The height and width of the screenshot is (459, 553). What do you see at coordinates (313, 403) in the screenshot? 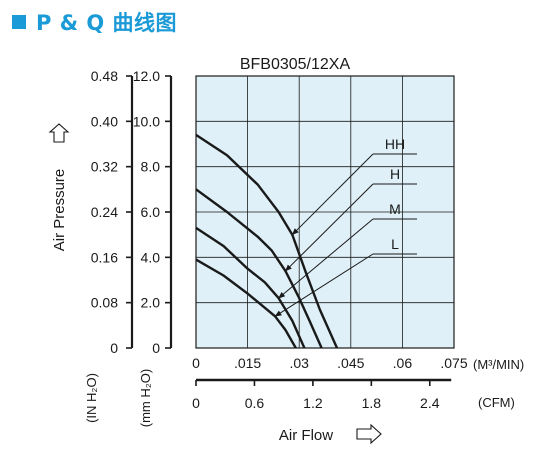
I see `x-secondary-tick-label: 1.2` at bounding box center [313, 403].